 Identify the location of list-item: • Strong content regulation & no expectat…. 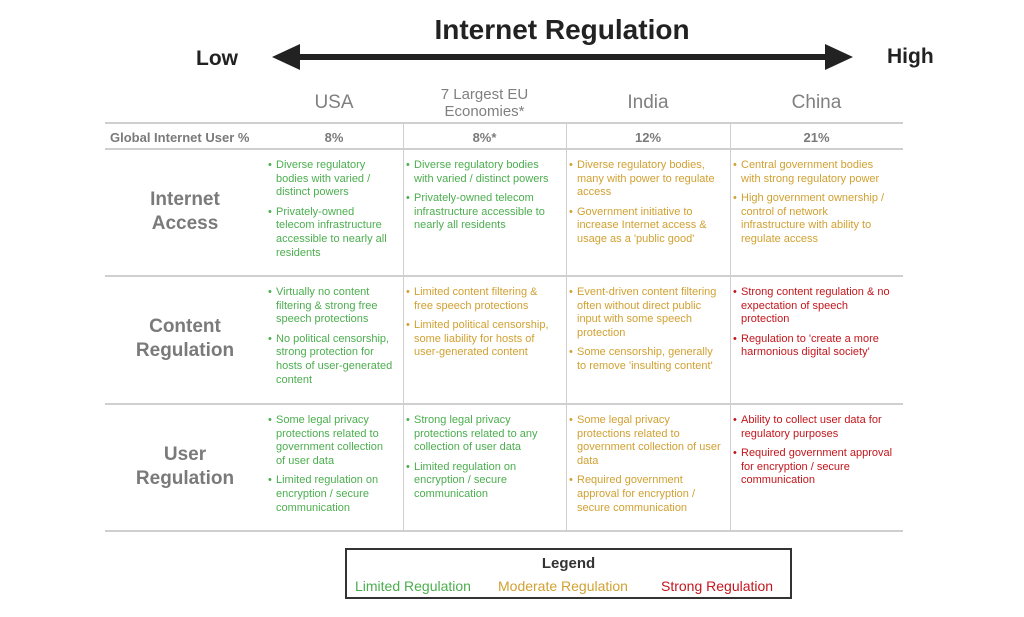
(813, 306).